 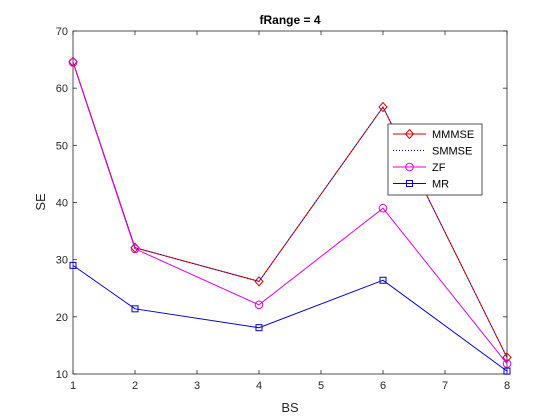 What do you see at coordinates (62, 146) in the screenshot?
I see `y-tick-label: 50` at bounding box center [62, 146].